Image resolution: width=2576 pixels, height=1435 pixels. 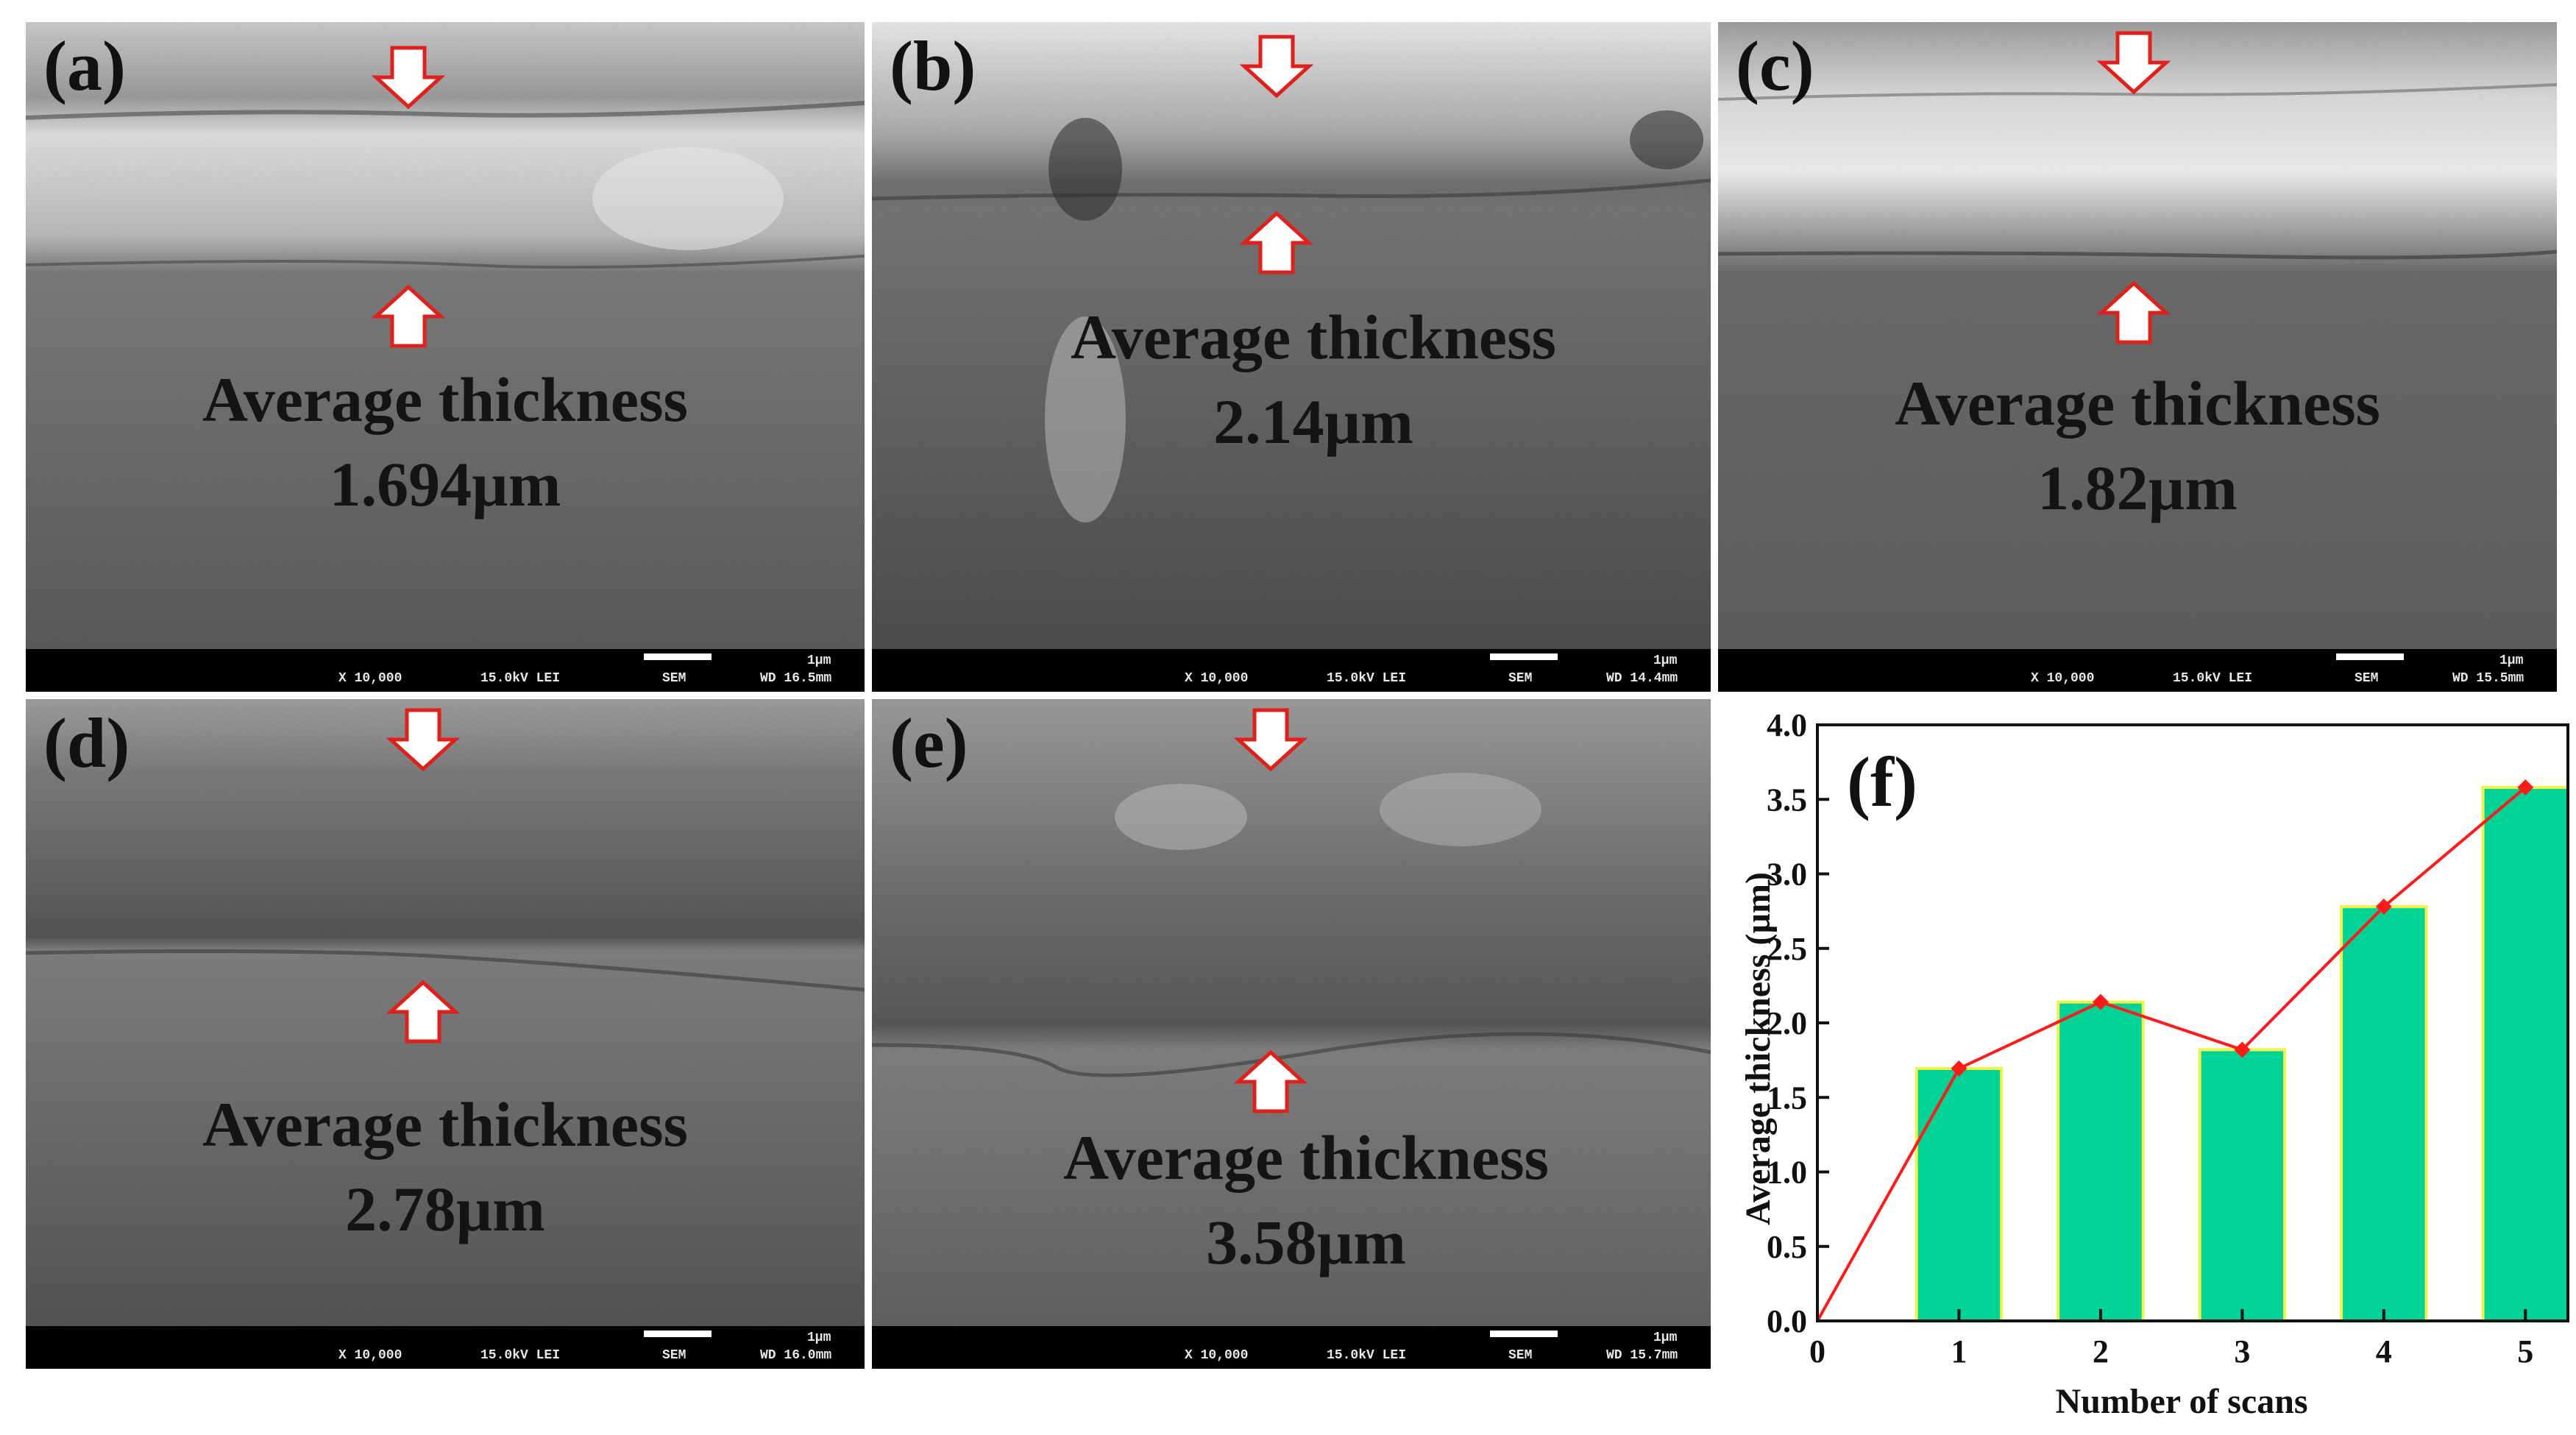 I want to click on y-tick-label: 0.0, so click(x=1787, y=1321).